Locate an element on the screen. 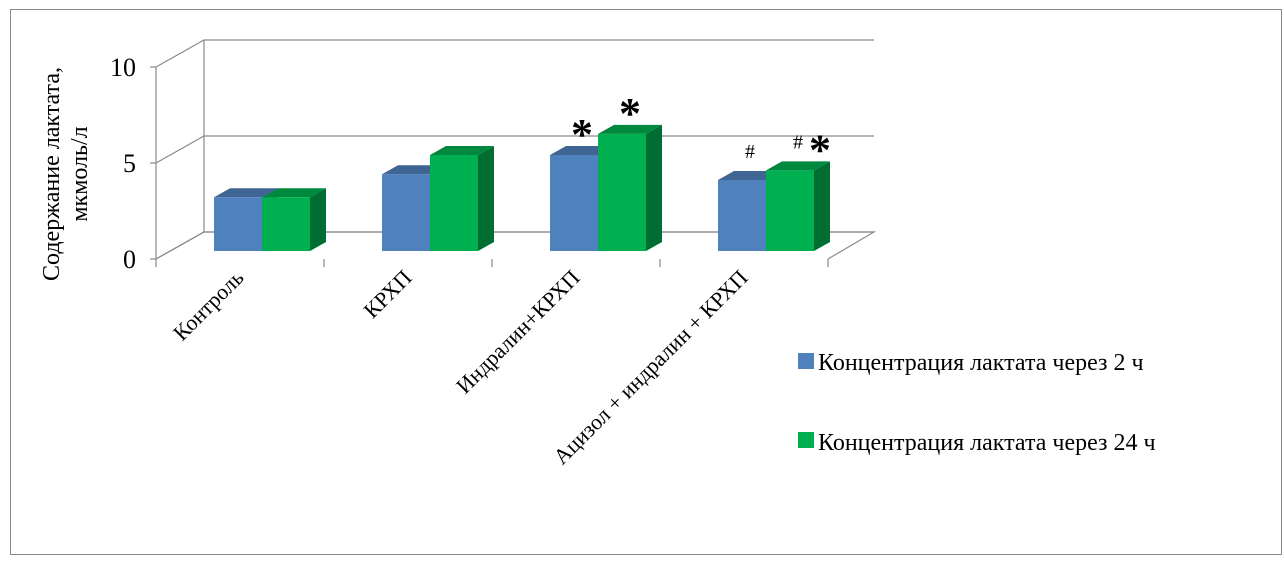  x-tick-label: Индралин+КРХП is located at coordinates (518, 332).